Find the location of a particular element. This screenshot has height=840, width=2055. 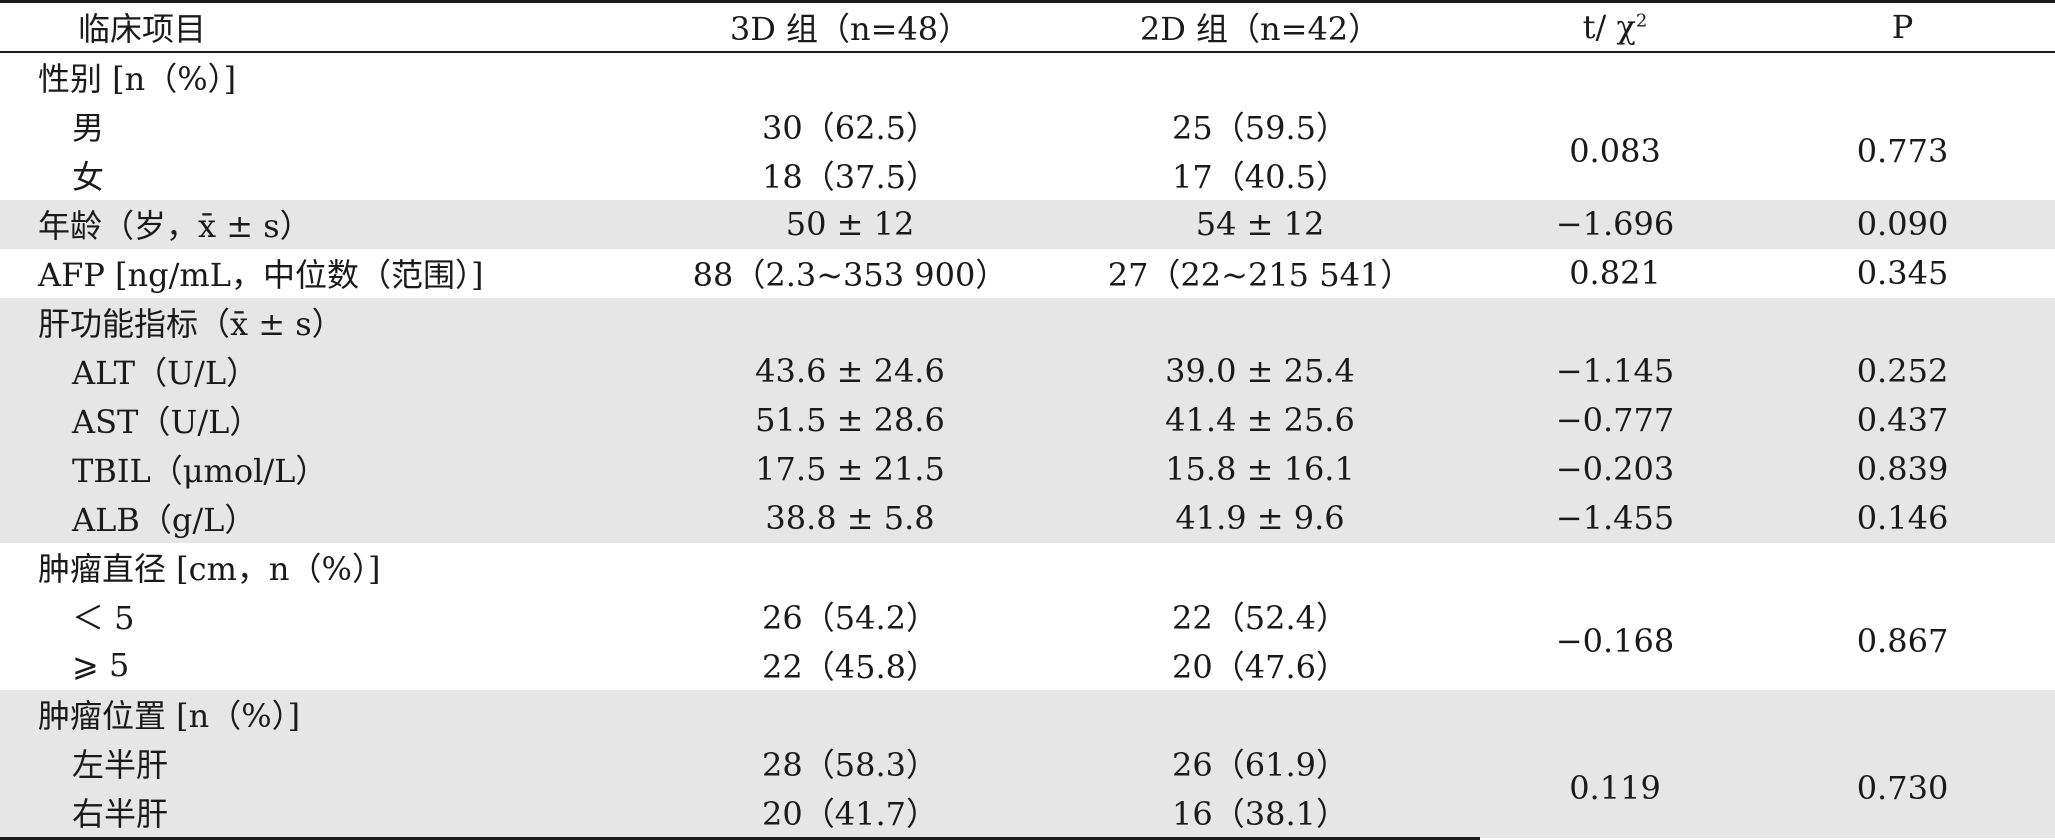

cell-3d: 88（2.3~353 900） is located at coordinates (850, 275).